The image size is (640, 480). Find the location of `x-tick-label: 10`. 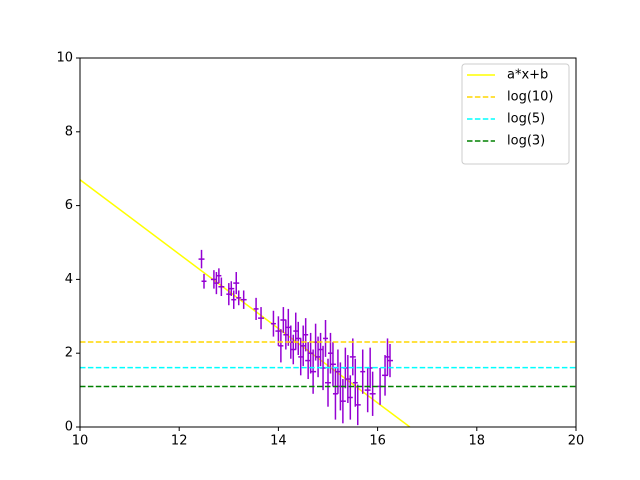

x-tick-label: 10 is located at coordinates (80, 441).